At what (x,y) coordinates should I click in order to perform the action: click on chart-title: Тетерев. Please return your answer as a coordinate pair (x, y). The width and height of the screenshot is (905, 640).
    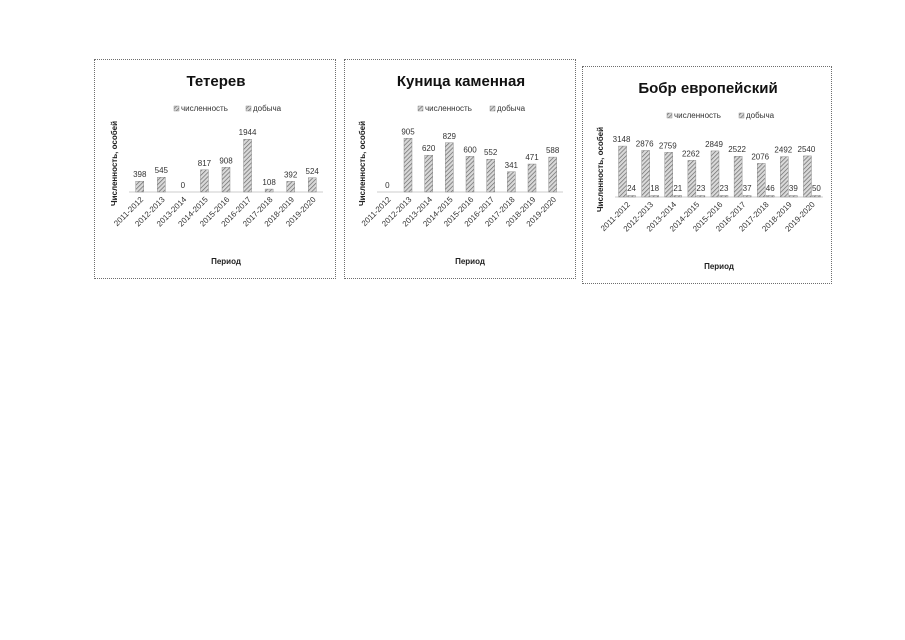
    Looking at the image, I should click on (216, 81).